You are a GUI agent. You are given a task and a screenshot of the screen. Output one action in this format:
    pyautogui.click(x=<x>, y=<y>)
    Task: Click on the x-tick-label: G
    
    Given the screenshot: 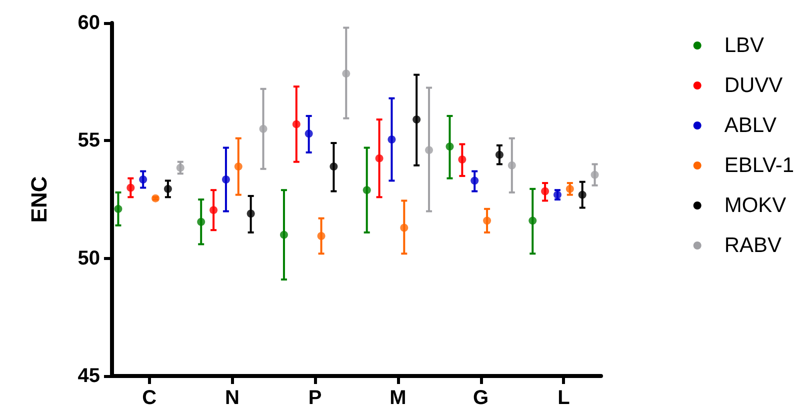 What is the action you would take?
    pyautogui.click(x=481, y=398)
    